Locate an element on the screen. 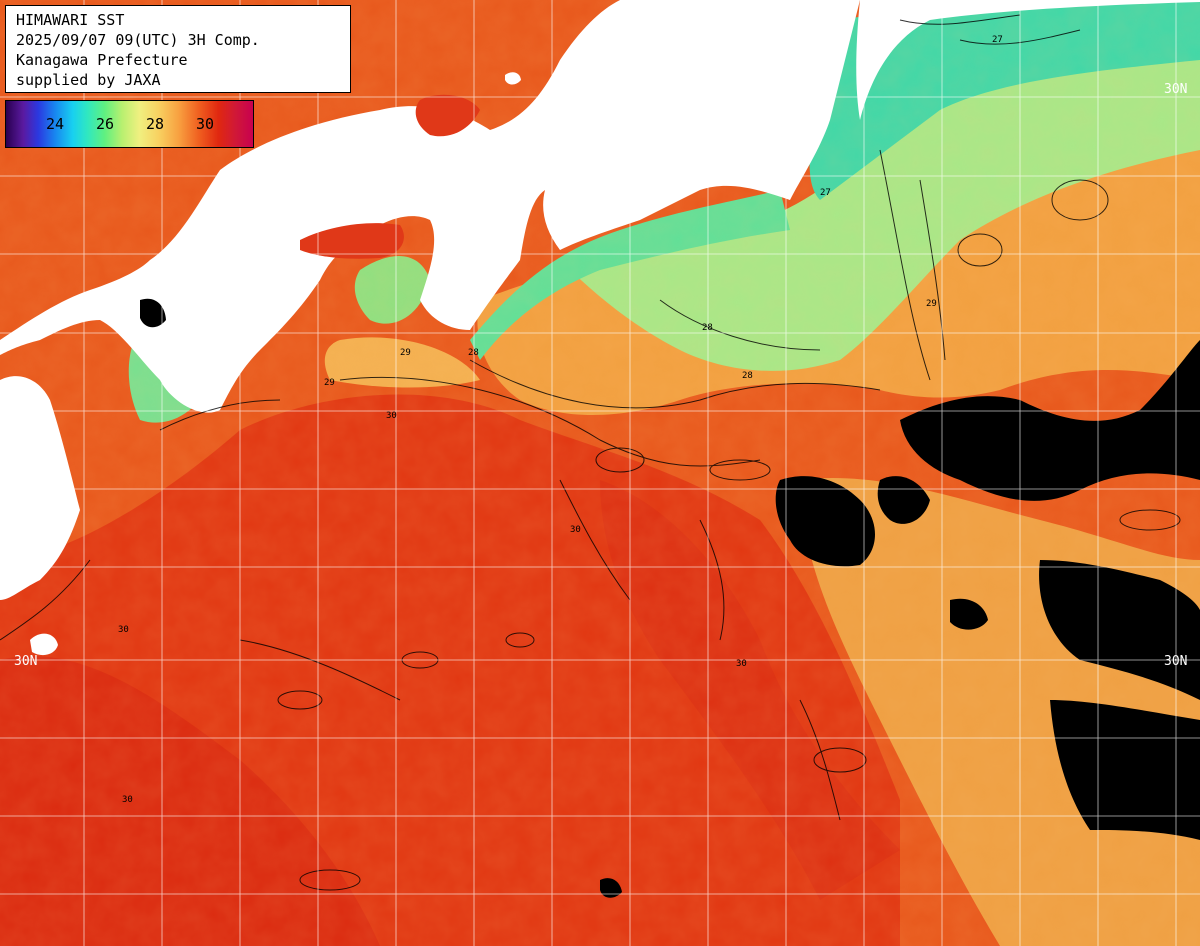 This screenshot has height=946, width=1200. scale-label-28: 28 is located at coordinates (155, 124).